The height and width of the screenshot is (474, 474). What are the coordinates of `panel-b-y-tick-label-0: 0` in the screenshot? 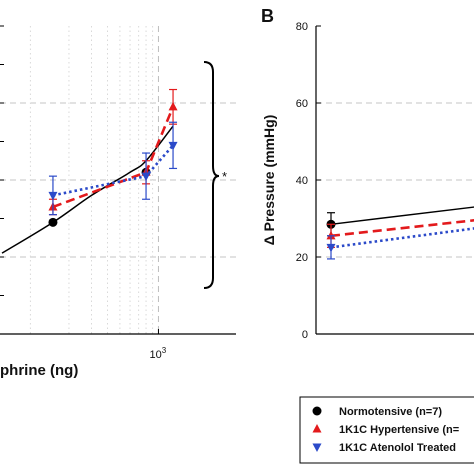 It's located at (305, 335).